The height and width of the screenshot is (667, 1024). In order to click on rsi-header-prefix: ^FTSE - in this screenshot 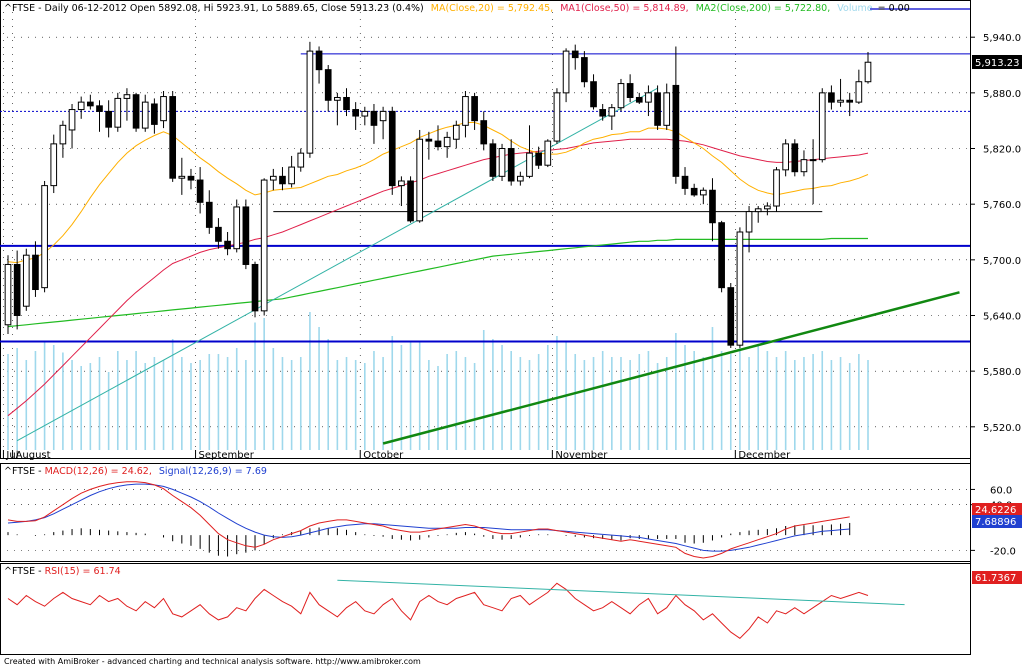, I will do `click(24, 571)`.